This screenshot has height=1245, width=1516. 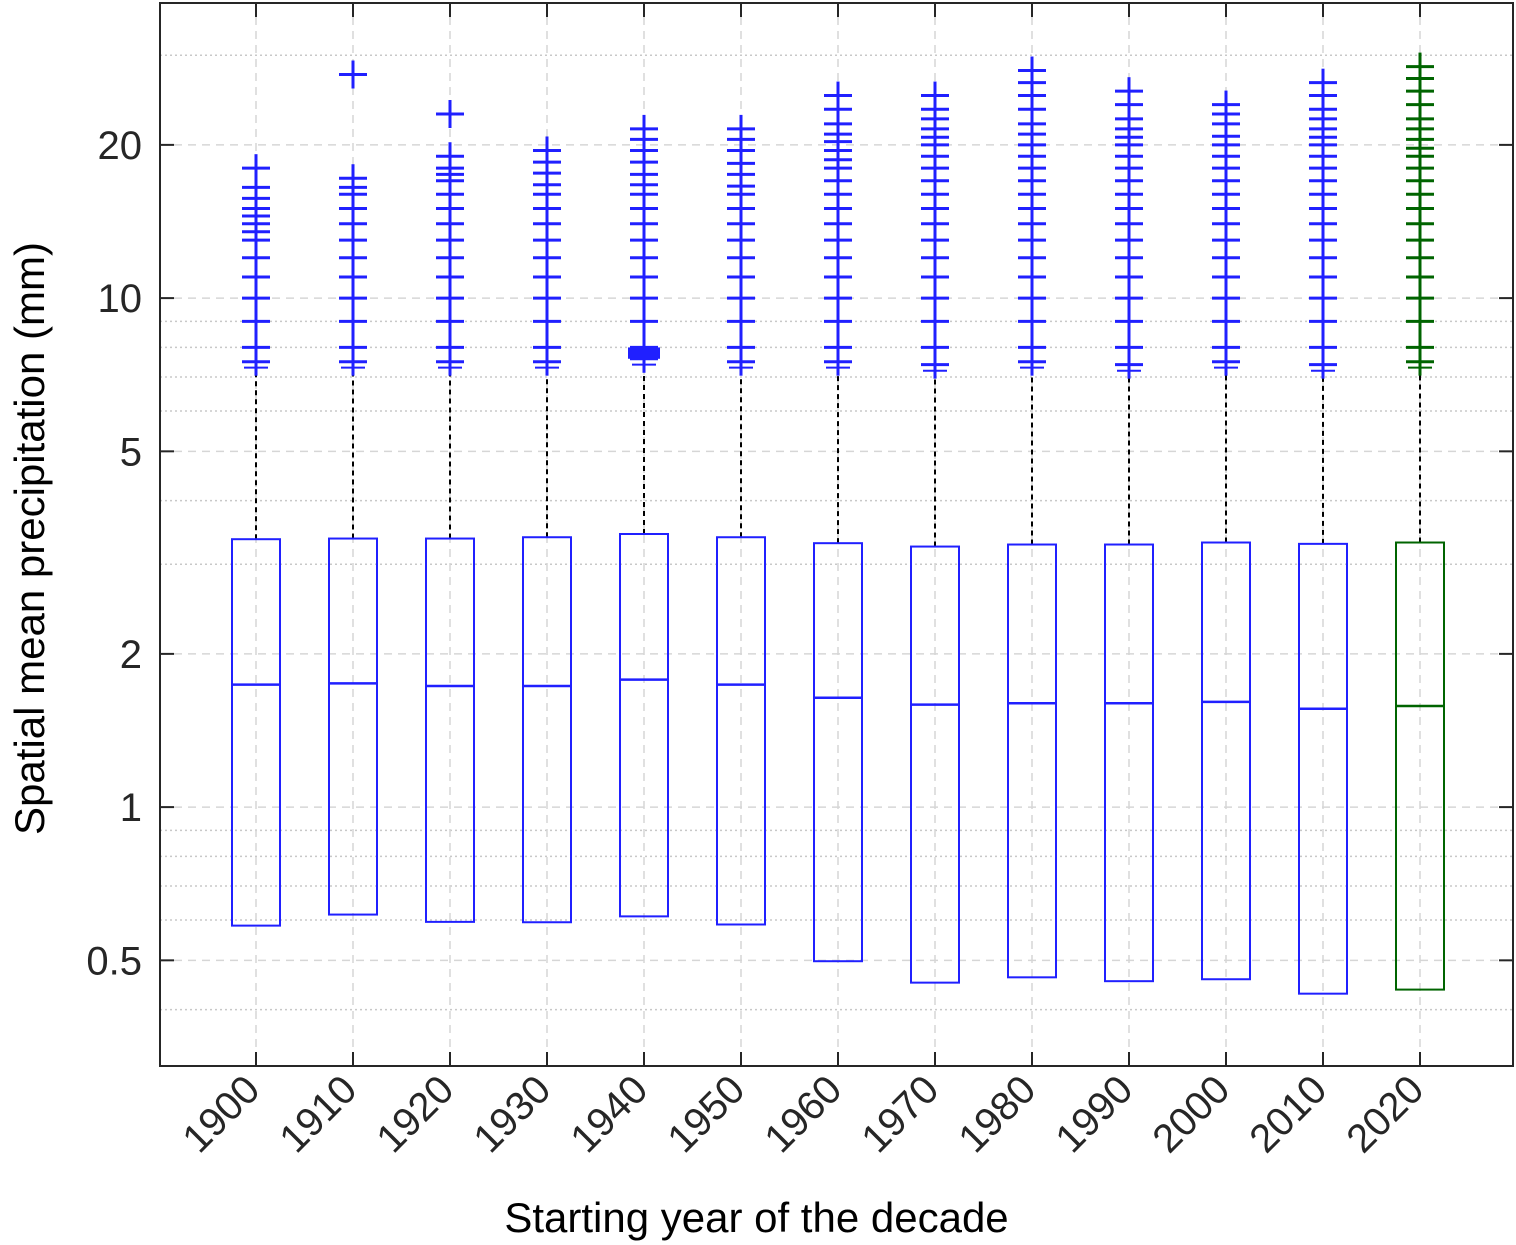 I want to click on iqr-box-1910, so click(x=353, y=726).